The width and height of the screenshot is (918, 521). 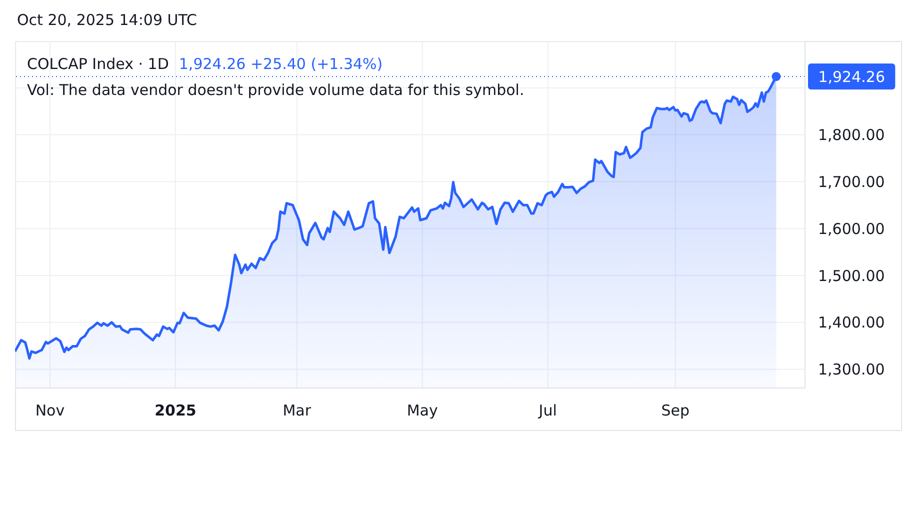 What do you see at coordinates (547, 411) in the screenshot?
I see `x-tick-label: Jul` at bounding box center [547, 411].